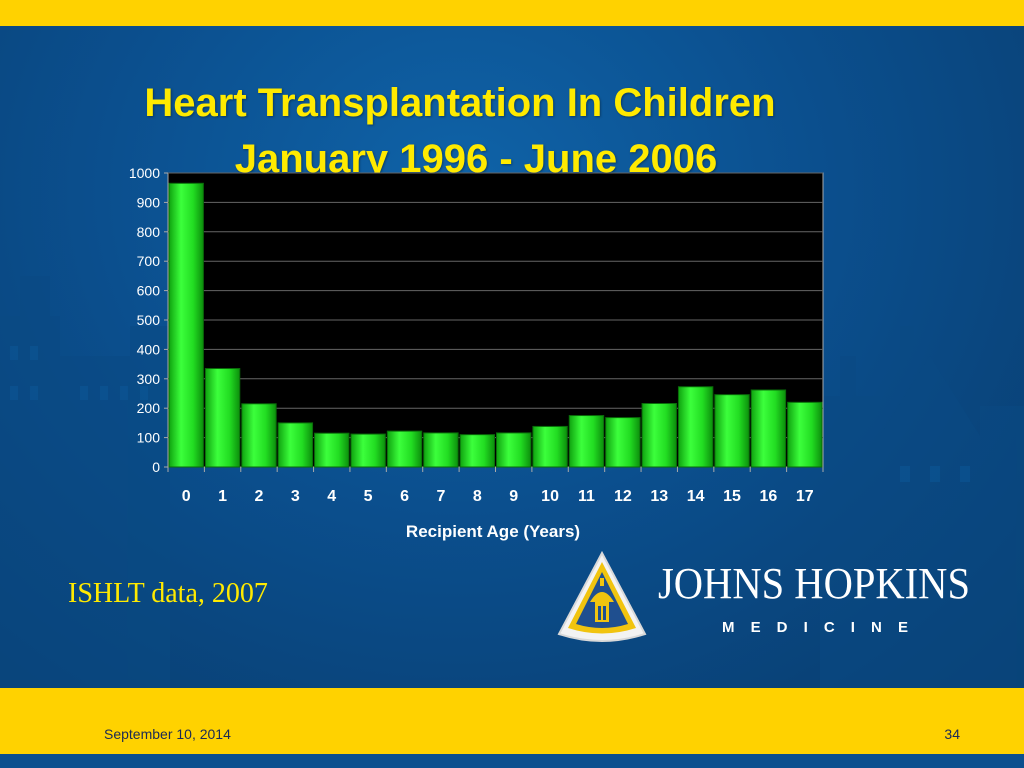 The image size is (1024, 768). What do you see at coordinates (805, 496) in the screenshot?
I see `x-tick-label: 17` at bounding box center [805, 496].